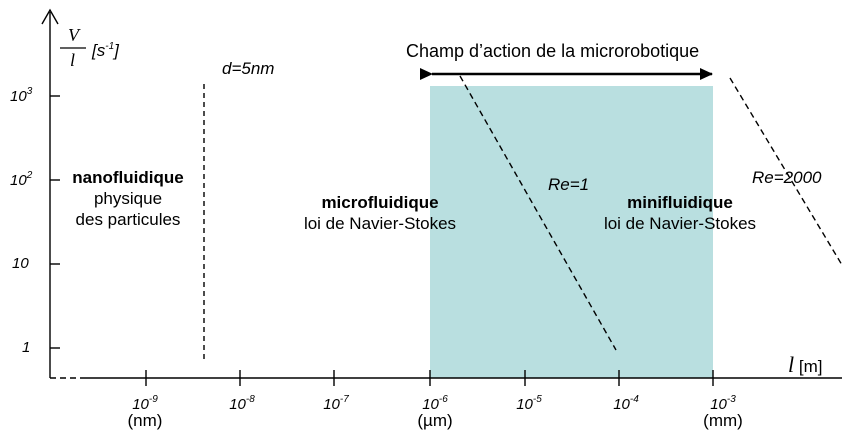 The image size is (842, 436). I want to click on y-tick-label-10: 10, so click(20, 263).